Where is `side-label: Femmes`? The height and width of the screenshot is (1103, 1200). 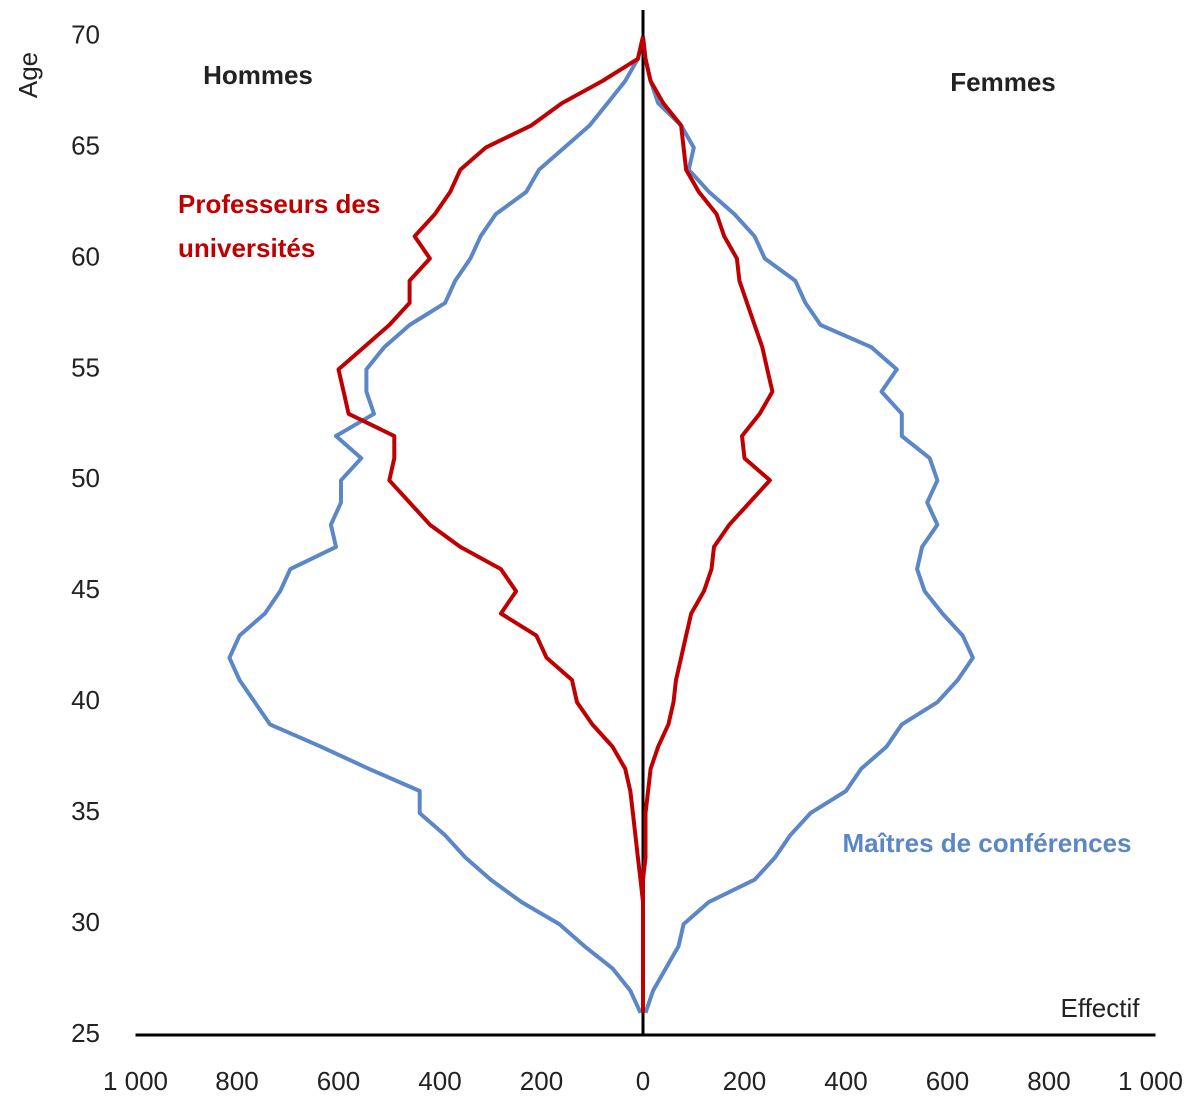
side-label: Femmes is located at coordinates (1003, 82).